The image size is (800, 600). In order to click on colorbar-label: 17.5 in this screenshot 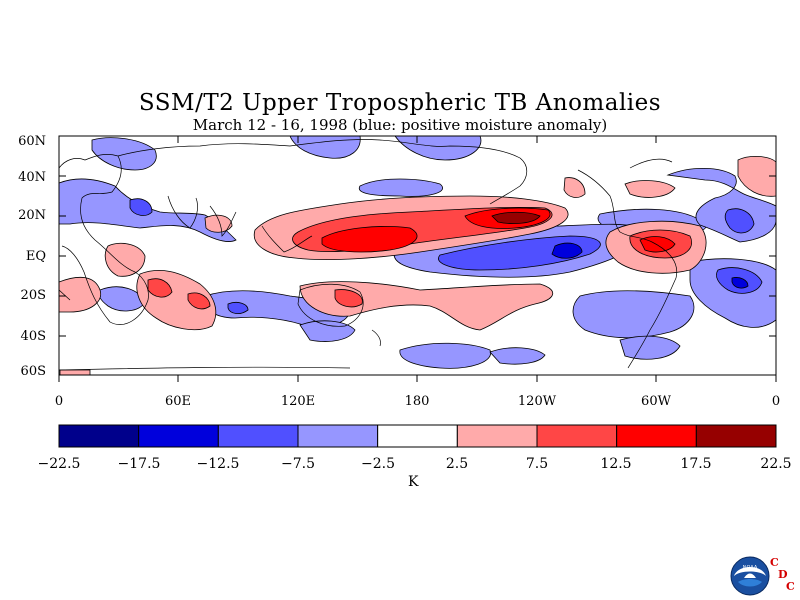, I will do `click(696, 464)`.